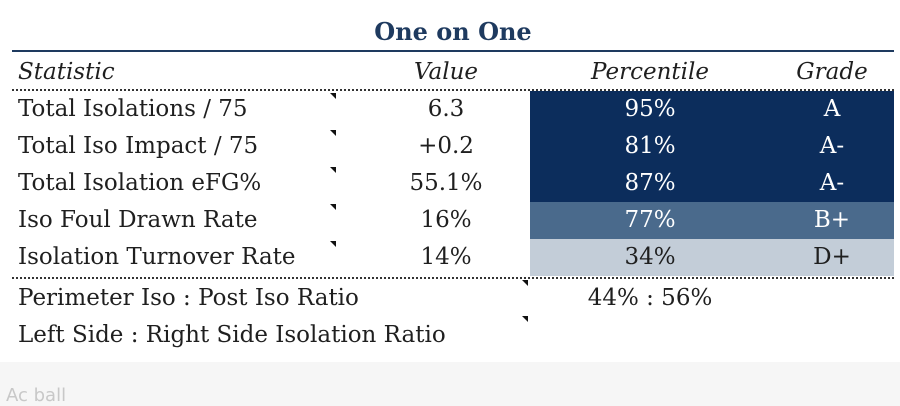 The image size is (900, 406). Describe the element at coordinates (446, 183) in the screenshot. I see `row-value: 55.1%` at that location.